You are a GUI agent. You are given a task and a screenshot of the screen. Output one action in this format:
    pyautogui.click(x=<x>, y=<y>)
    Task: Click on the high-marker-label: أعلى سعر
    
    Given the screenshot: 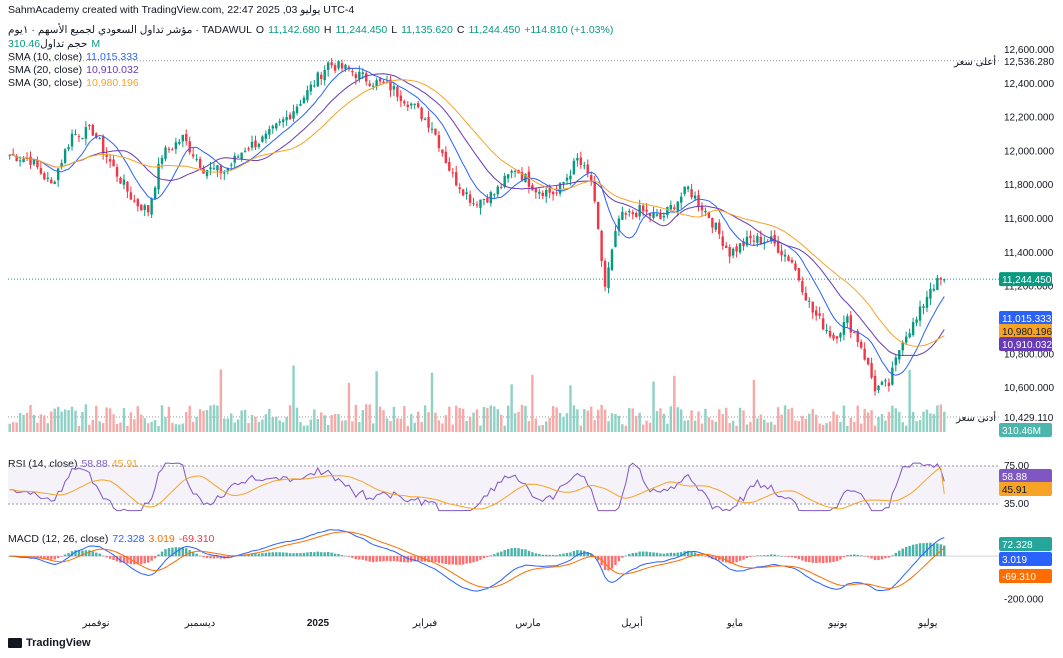 What is the action you would take?
    pyautogui.click(x=974, y=61)
    